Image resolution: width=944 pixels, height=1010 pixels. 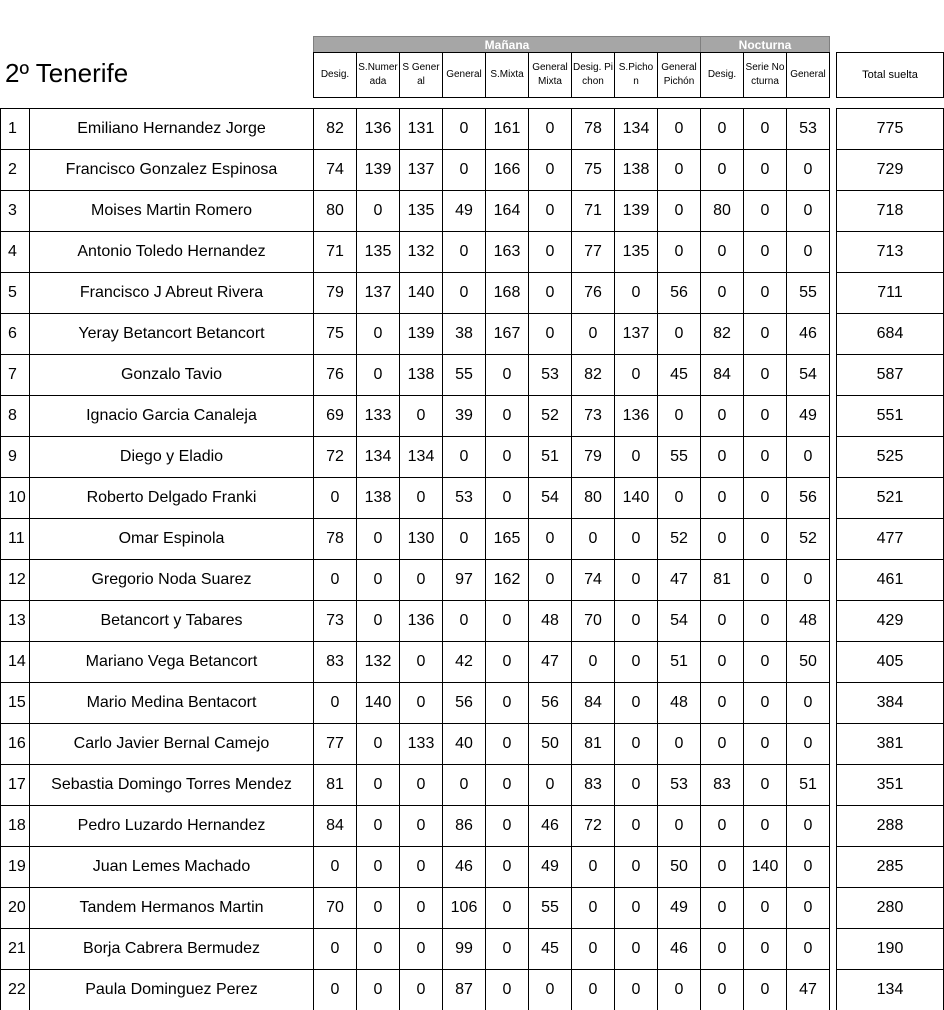 What do you see at coordinates (679, 75) in the screenshot?
I see `column-header: General Pichón` at bounding box center [679, 75].